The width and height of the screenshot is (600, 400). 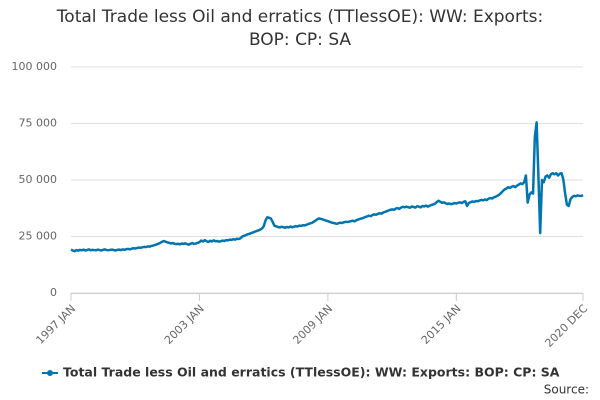 I want to click on y-tick-label: 75 000, so click(x=38, y=123).